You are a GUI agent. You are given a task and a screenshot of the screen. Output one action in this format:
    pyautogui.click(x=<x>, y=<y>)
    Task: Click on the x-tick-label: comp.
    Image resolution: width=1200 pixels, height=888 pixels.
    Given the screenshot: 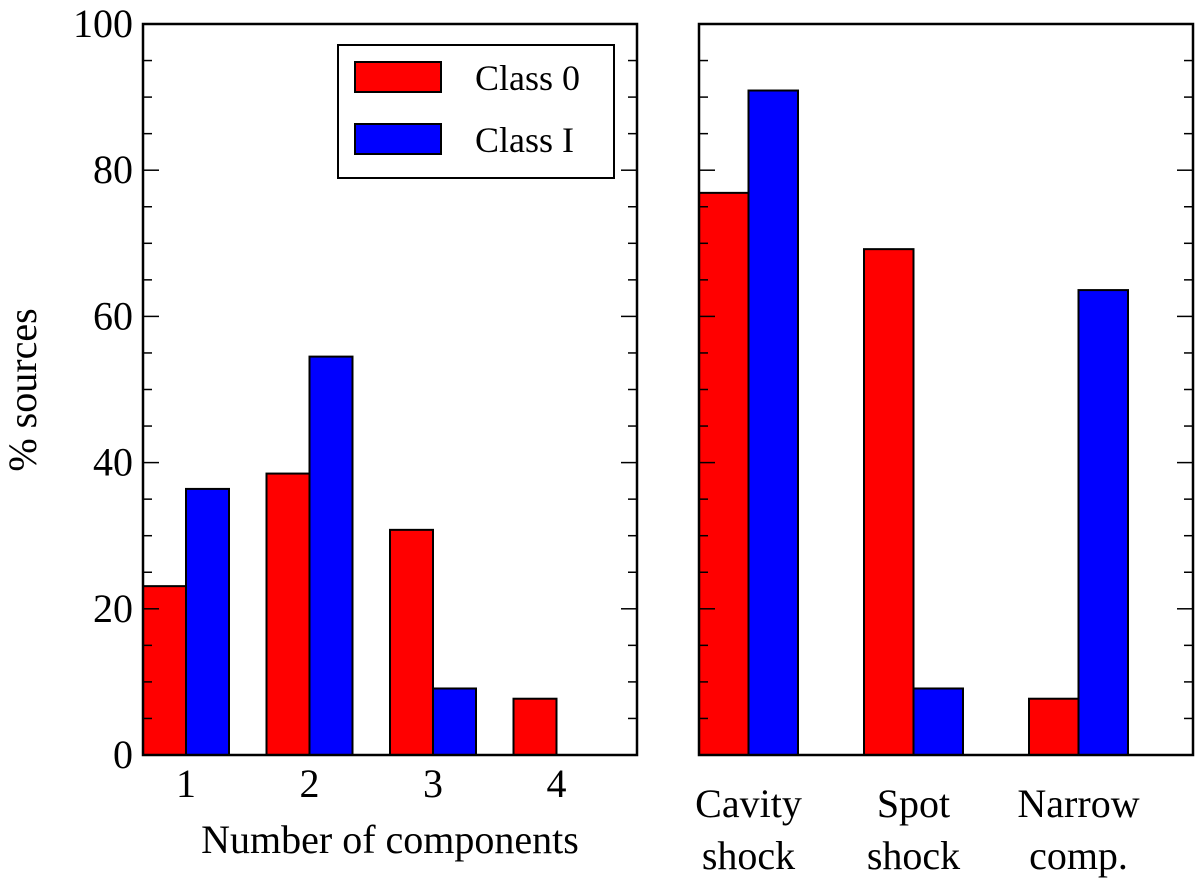 What is the action you would take?
    pyautogui.click(x=1078, y=855)
    